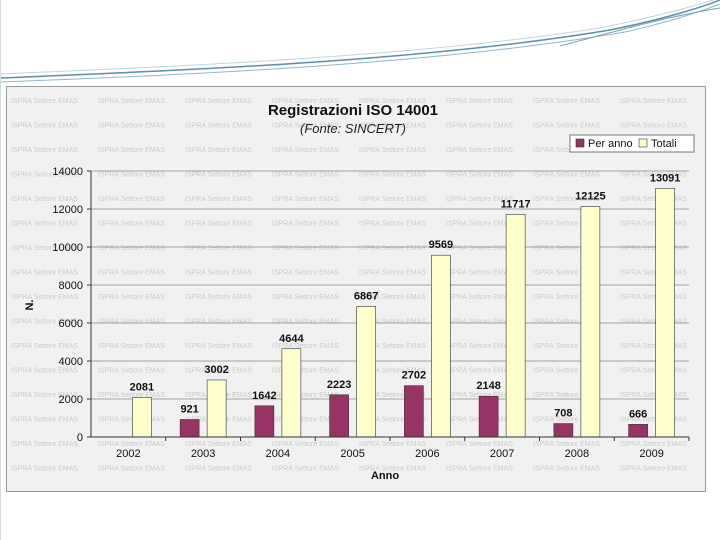 This screenshot has height=540, width=720. Describe the element at coordinates (563, 414) in the screenshot. I see `data-label-per-anno: 708` at that location.